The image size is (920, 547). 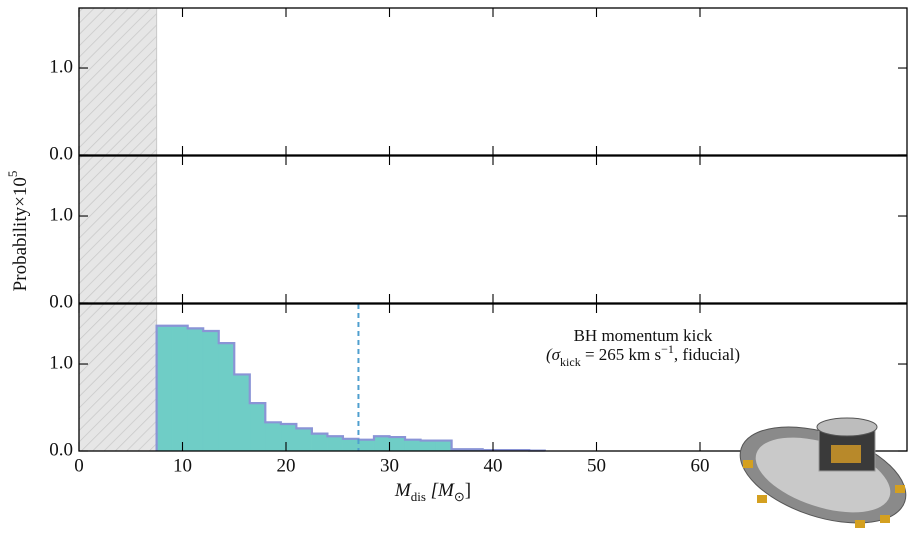 What do you see at coordinates (182, 465) in the screenshot?
I see `x-tick-label: 10` at bounding box center [182, 465].